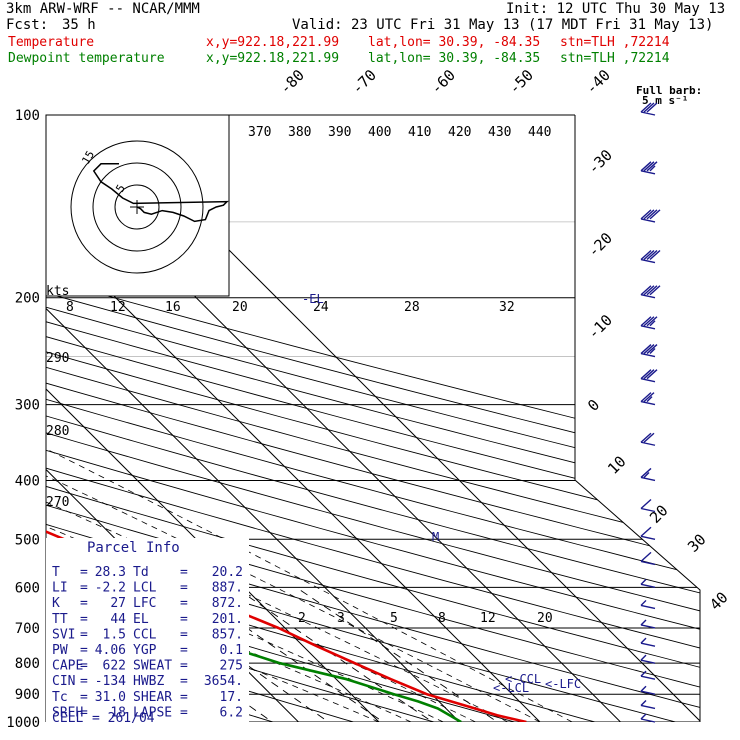 This screenshot has height=740, width=740. Describe the element at coordinates (313, 299) in the screenshot. I see `el-label: -EL` at that location.